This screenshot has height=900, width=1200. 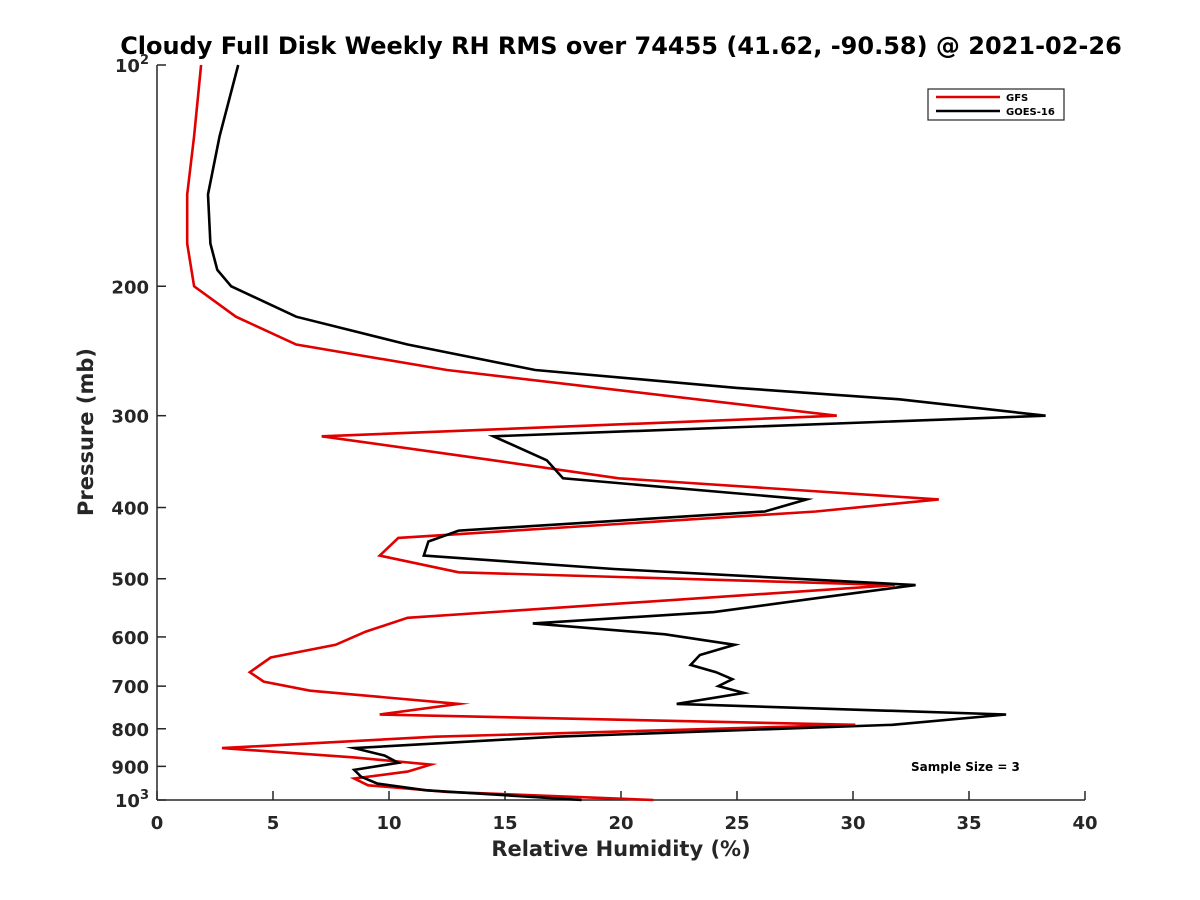 What do you see at coordinates (130, 509) in the screenshot?
I see `y-tick-label: 400` at bounding box center [130, 509].